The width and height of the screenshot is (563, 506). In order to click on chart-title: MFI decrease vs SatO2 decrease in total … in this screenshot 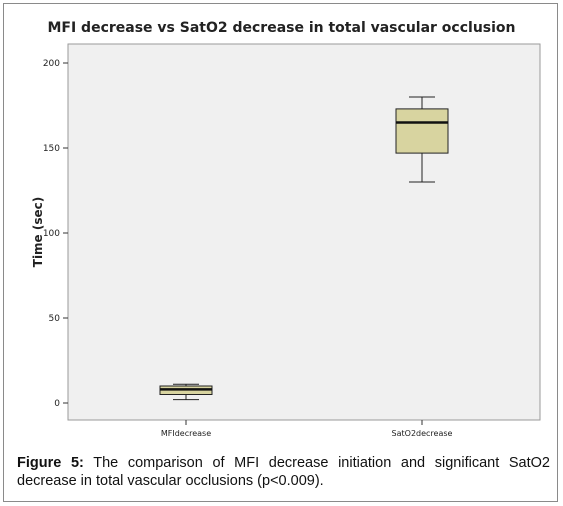, I will do `click(281, 28)`.